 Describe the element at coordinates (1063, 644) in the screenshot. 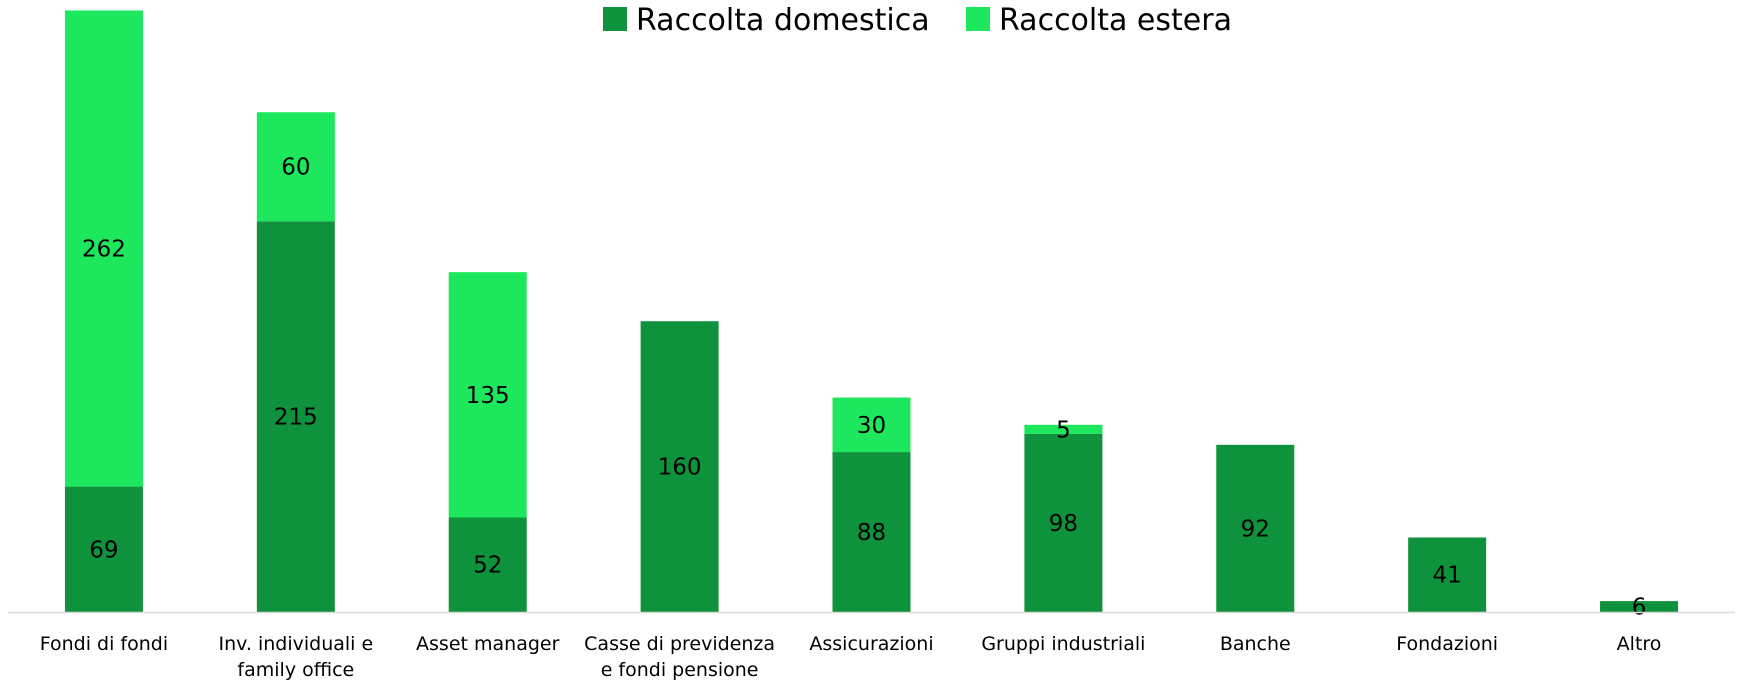

I see `category-label-5: Gruppi industriali` at that location.